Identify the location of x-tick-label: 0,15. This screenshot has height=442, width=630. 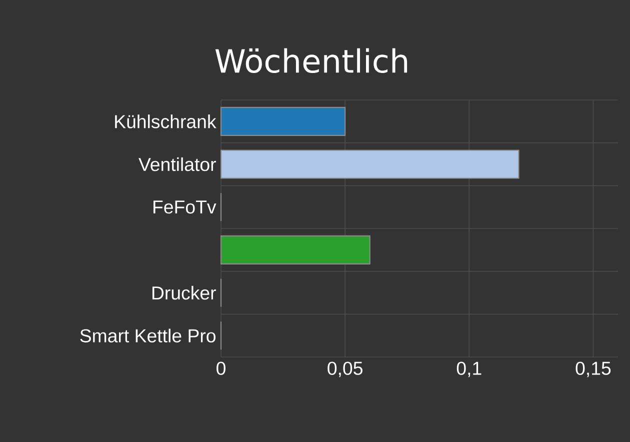
(593, 370).